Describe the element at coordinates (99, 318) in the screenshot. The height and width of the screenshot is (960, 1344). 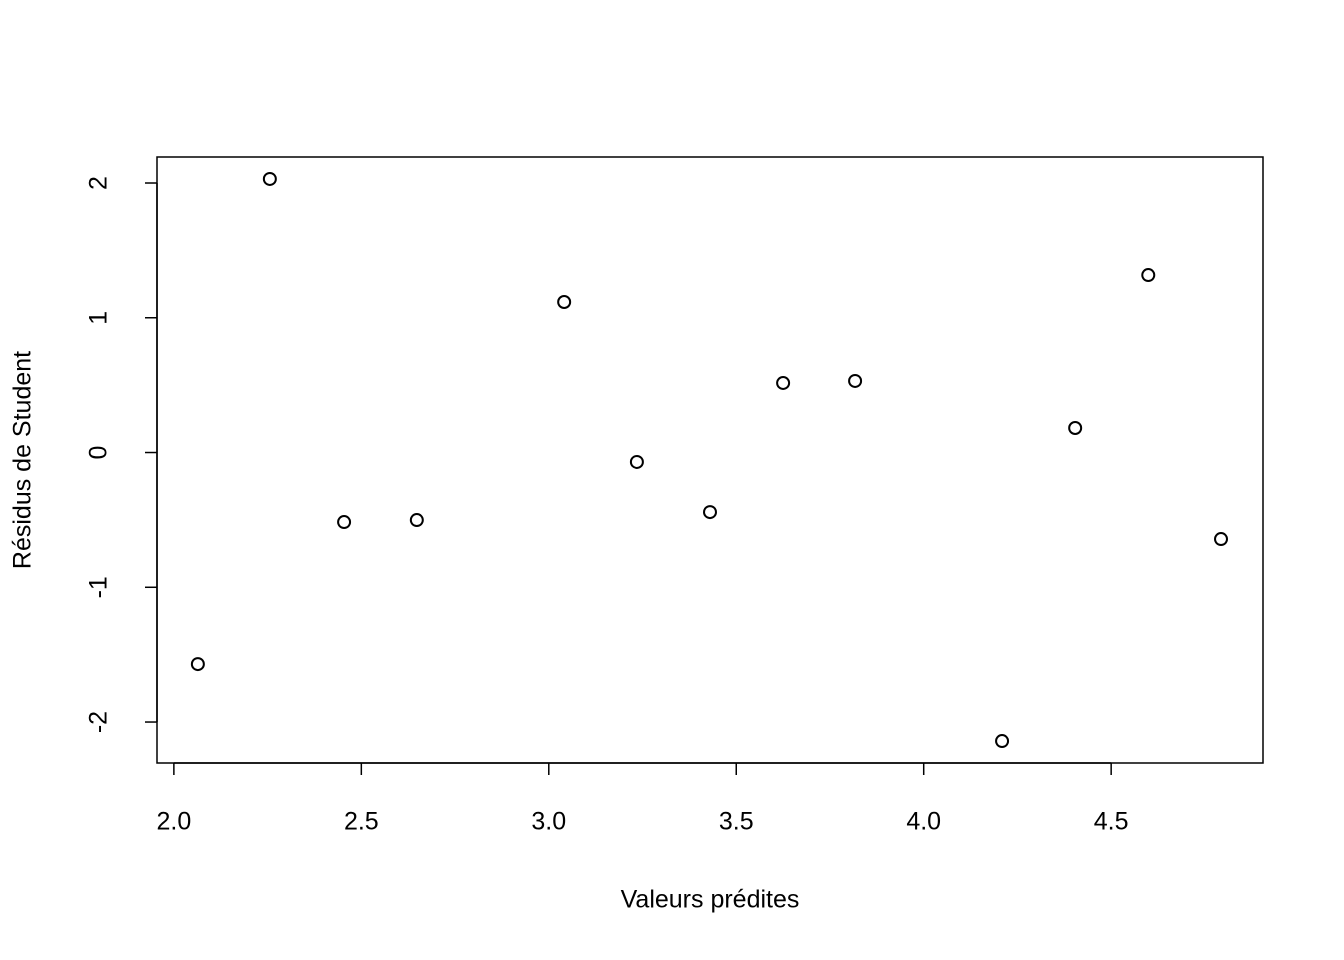
I see `y-tick-label: 1` at that location.